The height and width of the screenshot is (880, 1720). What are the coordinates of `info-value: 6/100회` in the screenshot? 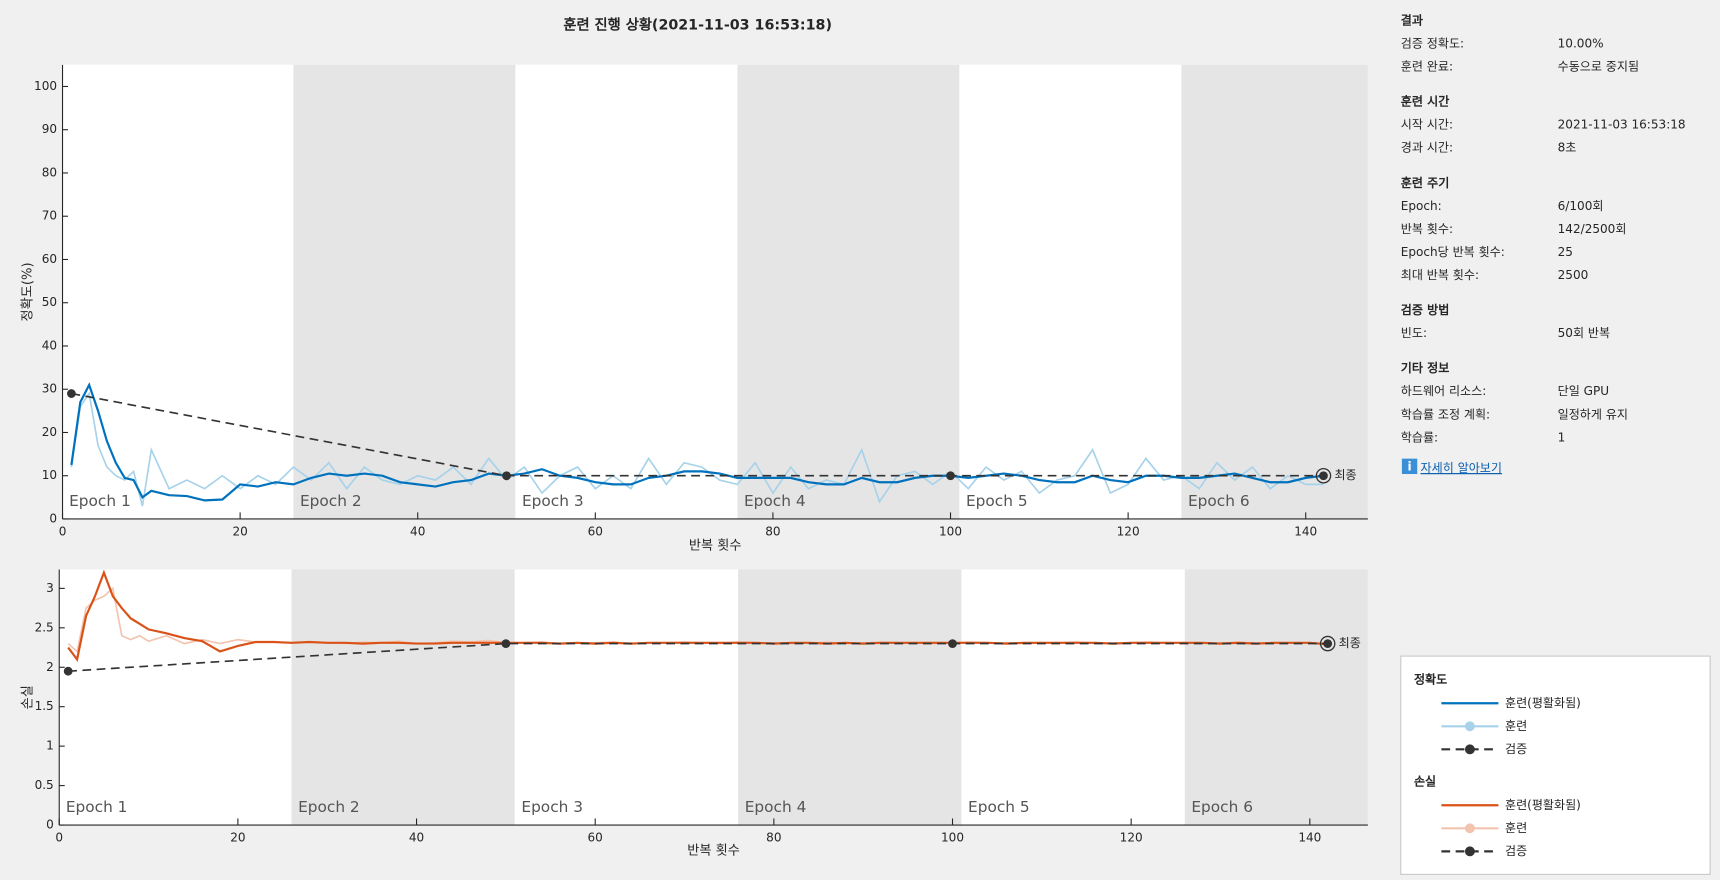 It's located at (1581, 206).